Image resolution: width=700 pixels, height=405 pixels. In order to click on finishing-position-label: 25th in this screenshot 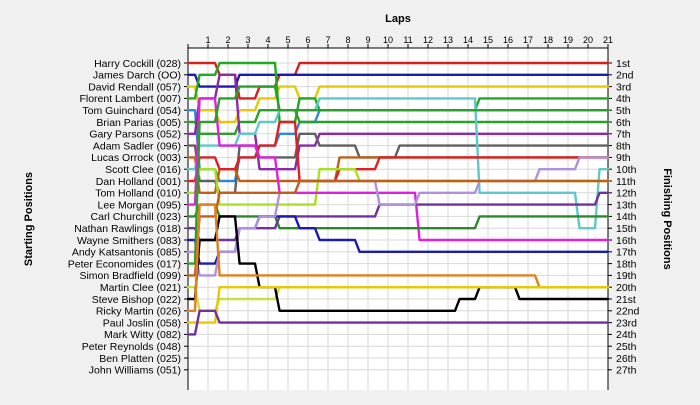, I will do `click(626, 347)`.